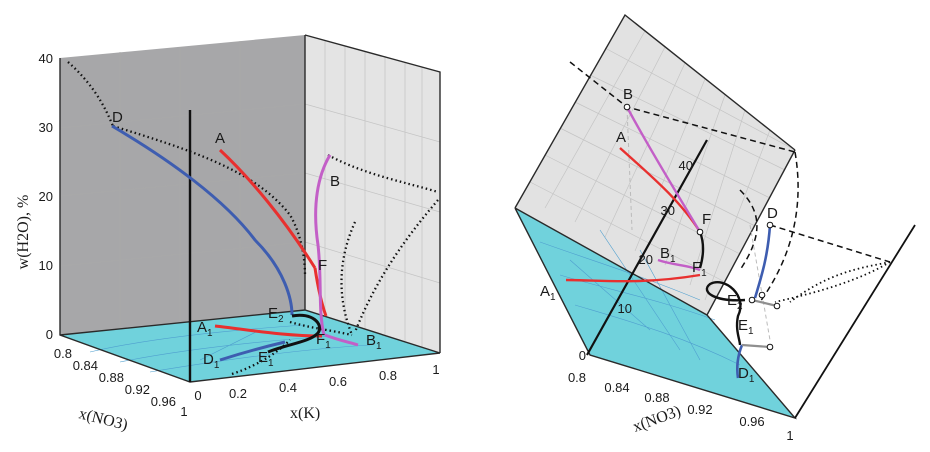 Image resolution: width=930 pixels, height=452 pixels. I want to click on right-marker-E1, so click(770, 347).